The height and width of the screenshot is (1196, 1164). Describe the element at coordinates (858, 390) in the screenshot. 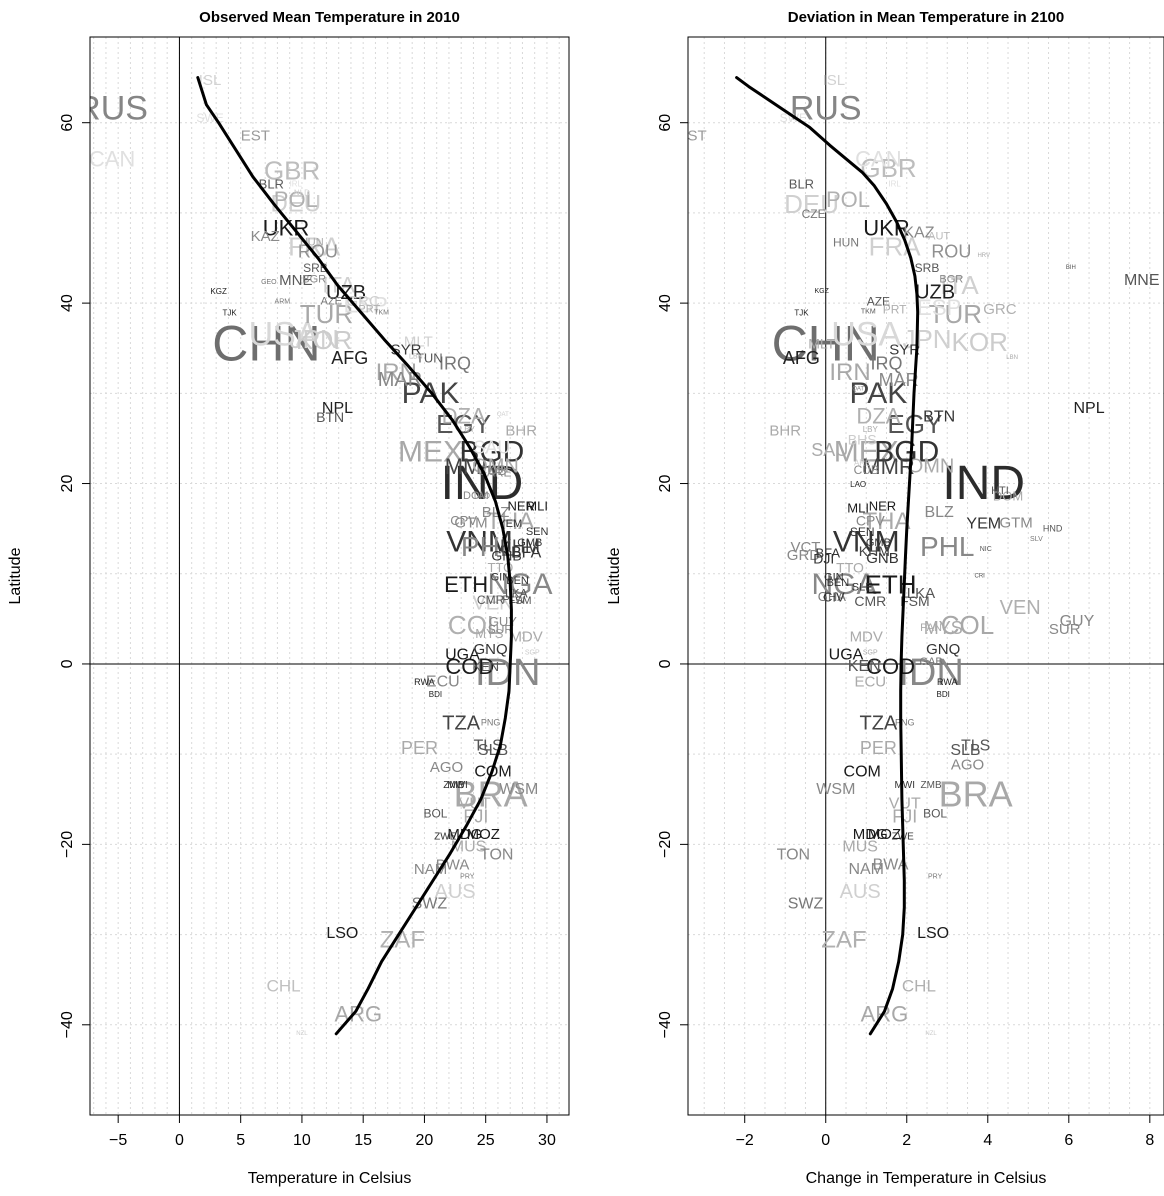

I see `point-label-qat: QAT` at that location.